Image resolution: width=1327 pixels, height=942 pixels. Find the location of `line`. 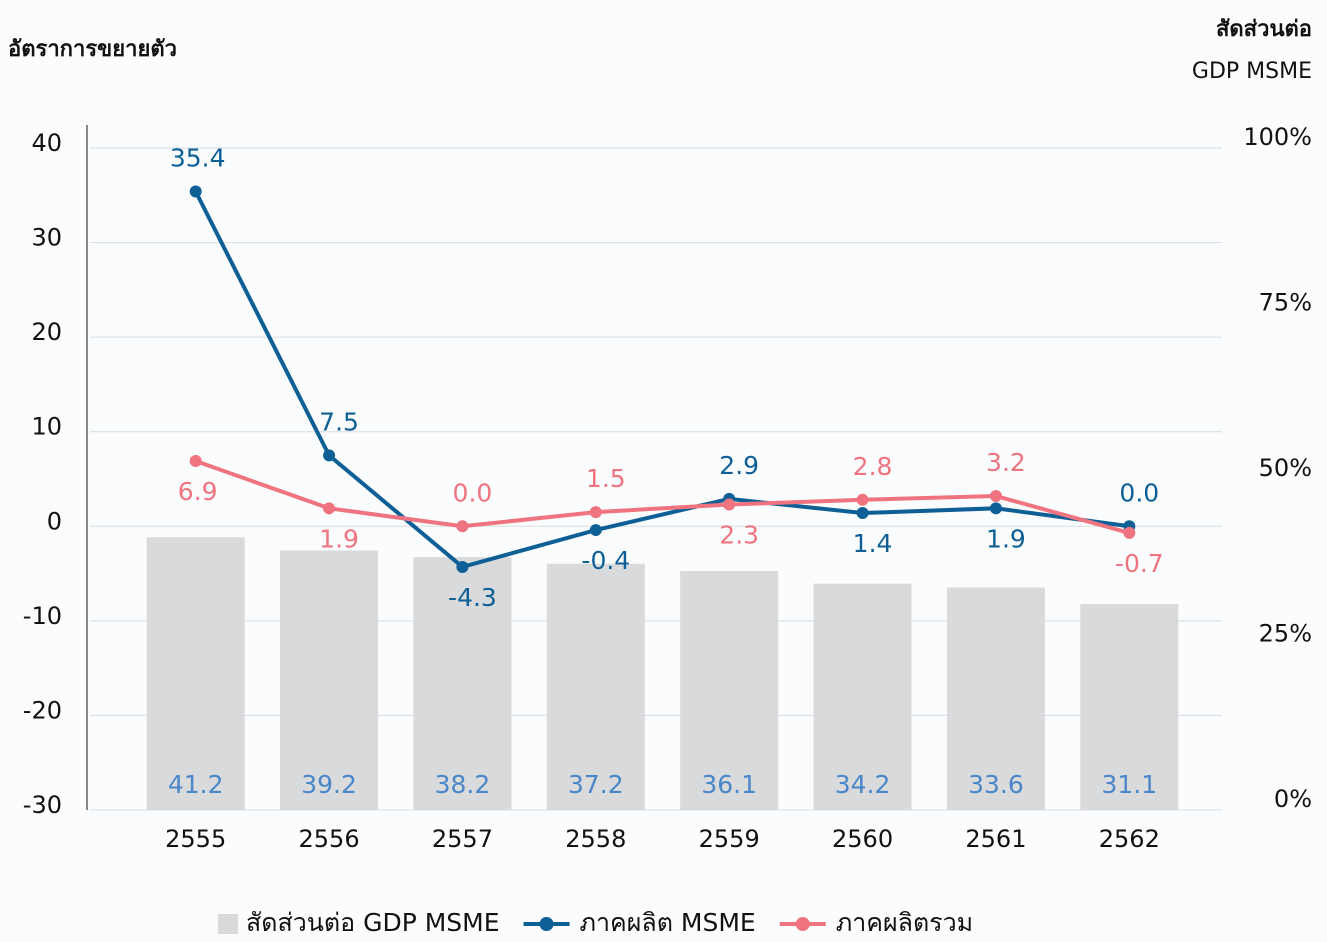

line is located at coordinates (662, 497).